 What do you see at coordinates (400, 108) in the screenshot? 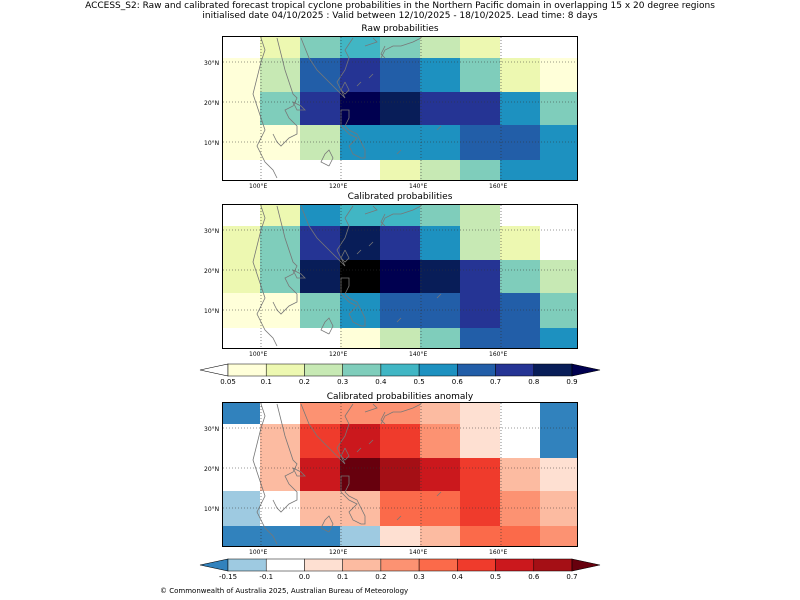
I see `map-canvas` at bounding box center [400, 108].